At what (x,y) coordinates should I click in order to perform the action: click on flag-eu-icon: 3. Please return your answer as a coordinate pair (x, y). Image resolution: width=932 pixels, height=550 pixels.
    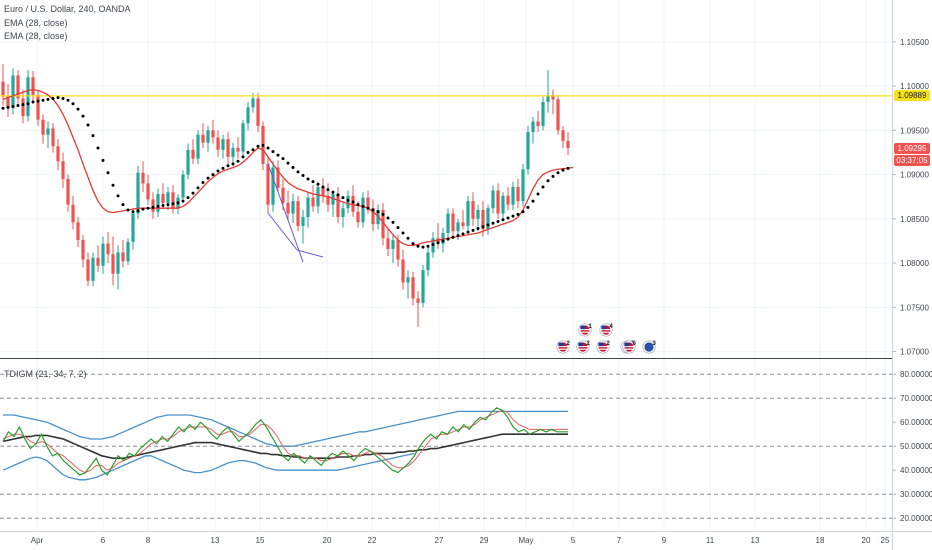
    Looking at the image, I should click on (649, 347).